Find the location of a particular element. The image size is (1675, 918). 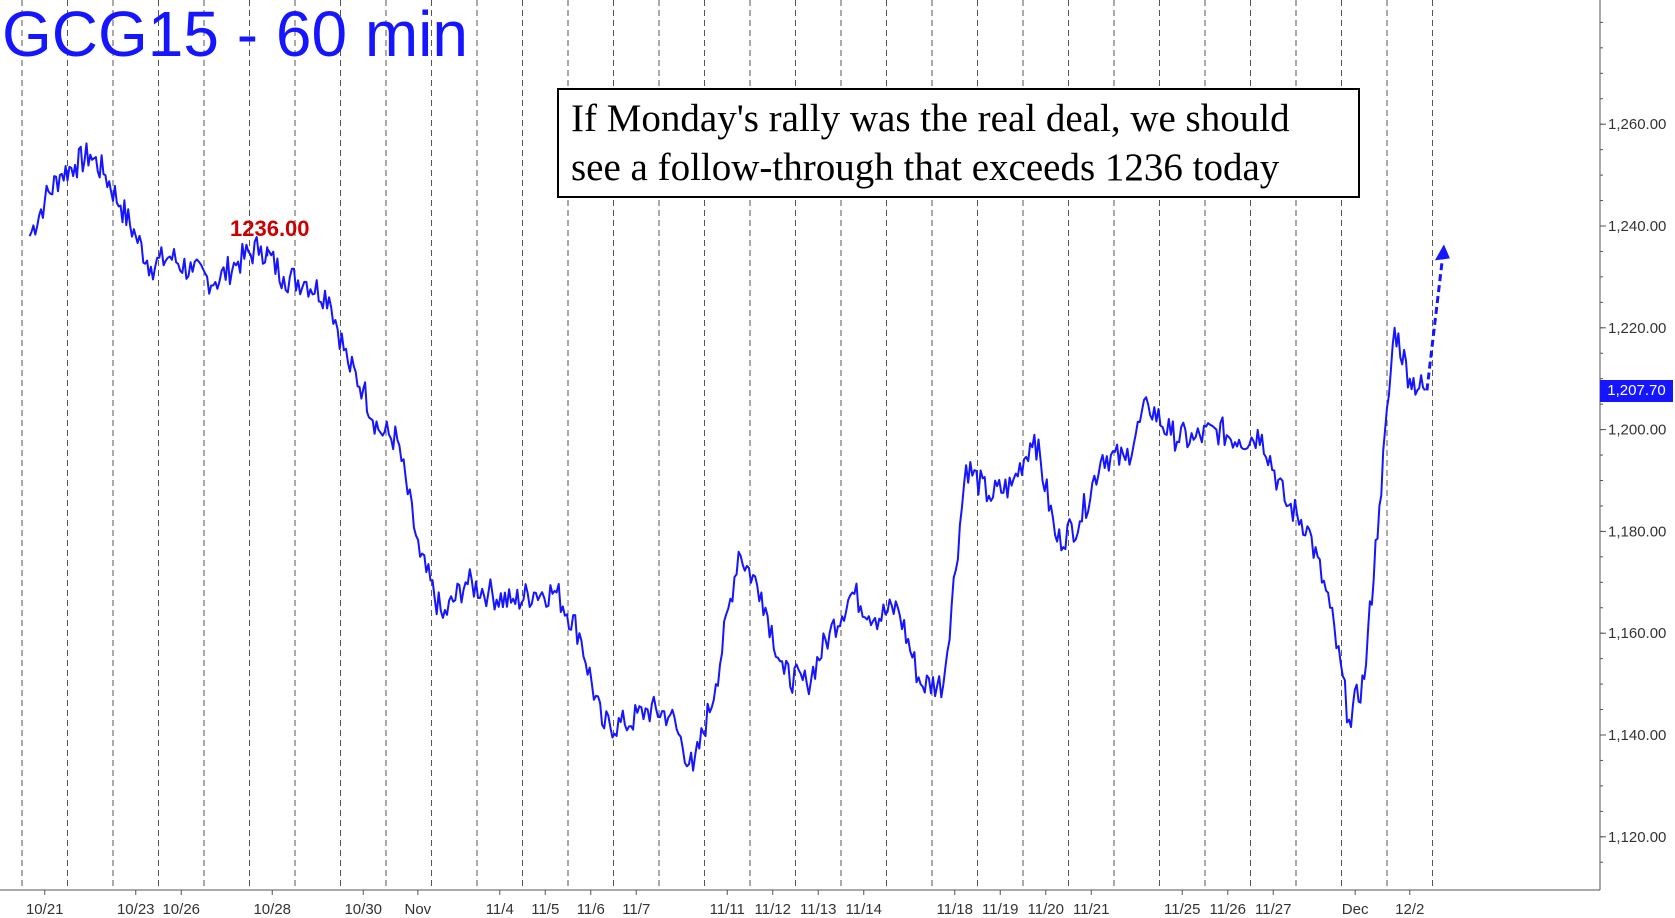

y-tick-label: 1,180.00 is located at coordinates (1637, 531).